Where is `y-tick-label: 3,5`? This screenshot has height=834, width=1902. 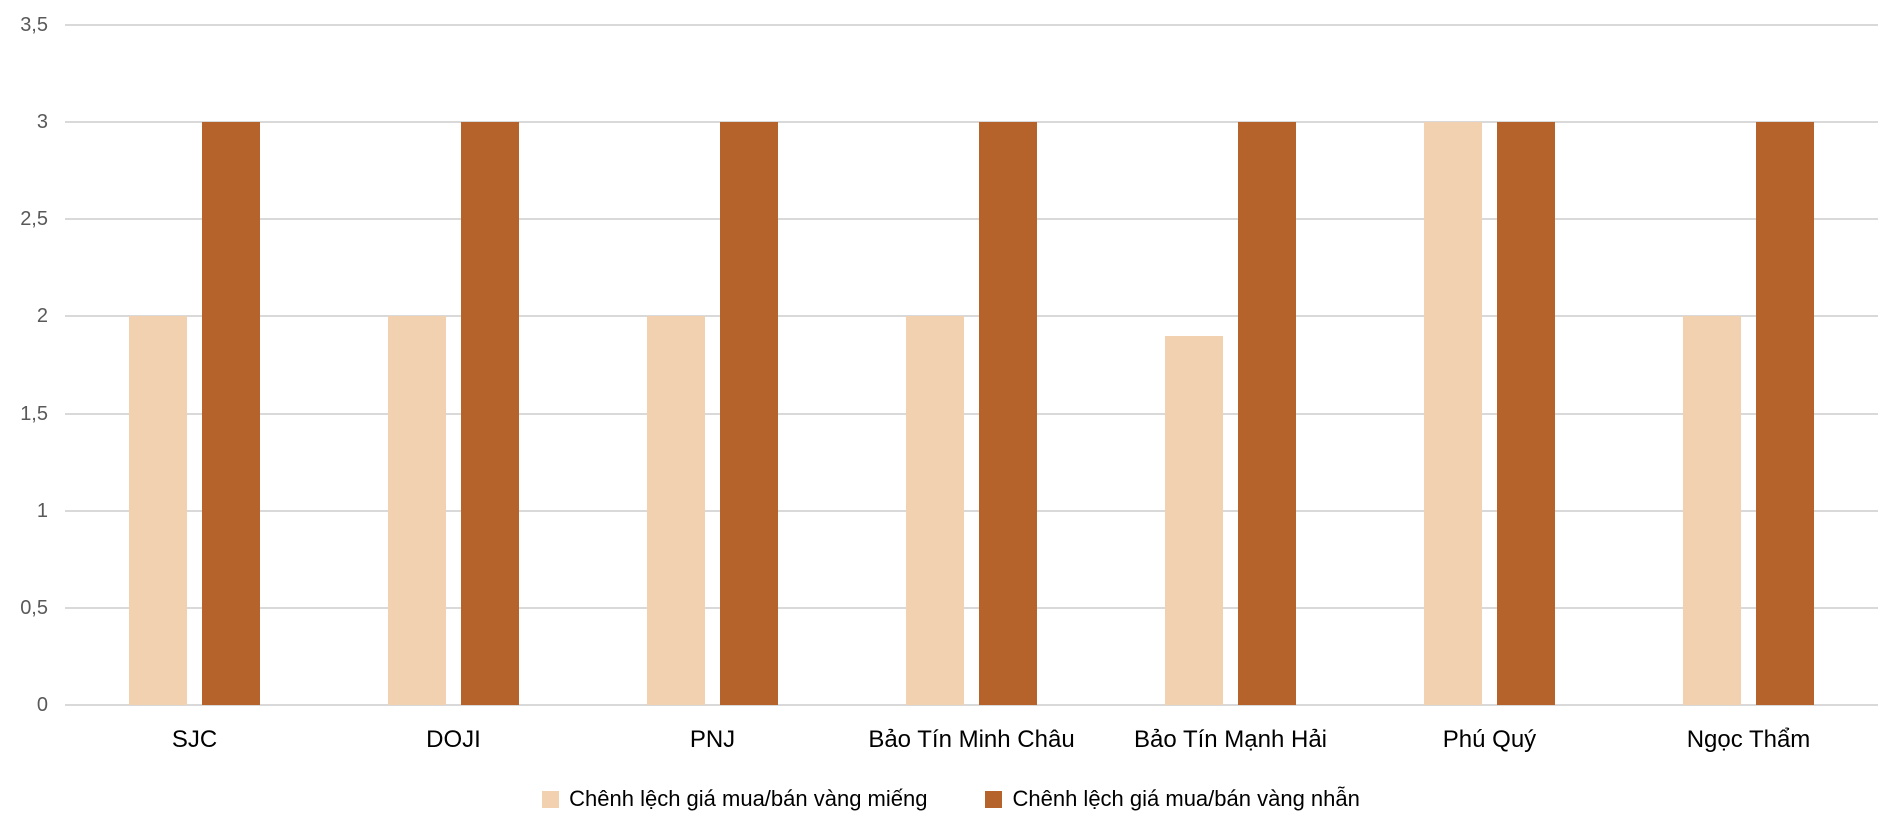
y-tick-label: 3,5 is located at coordinates (34, 25).